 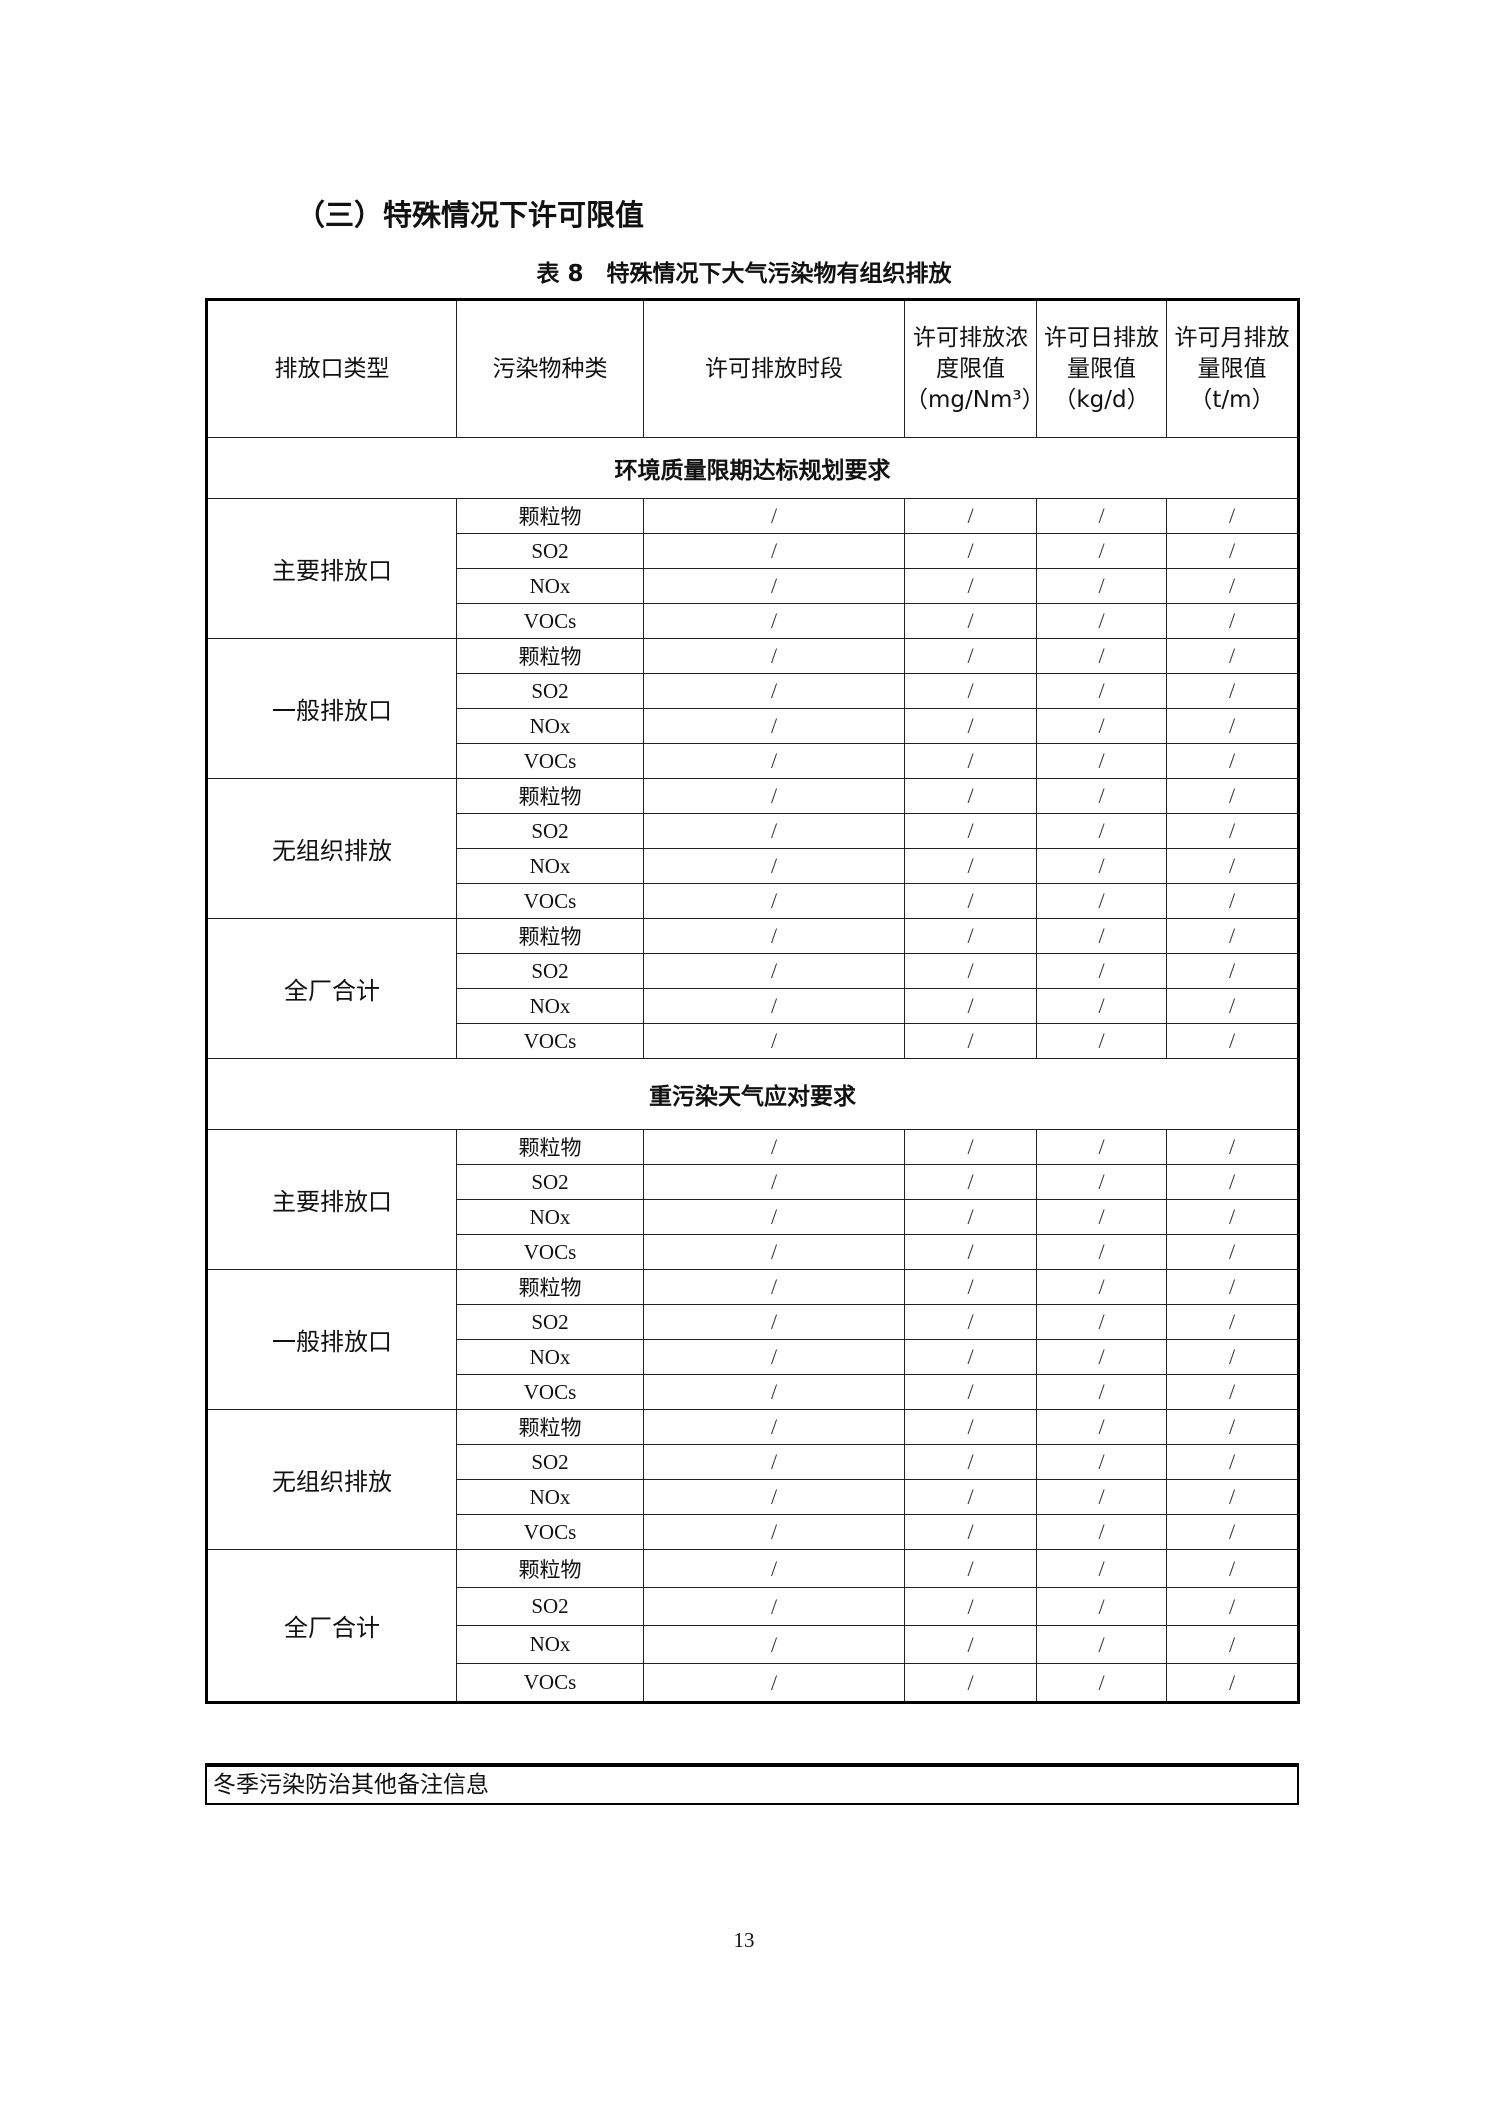 What do you see at coordinates (470, 215) in the screenshot?
I see `section-heading: （三）特殊情况下许可限值` at bounding box center [470, 215].